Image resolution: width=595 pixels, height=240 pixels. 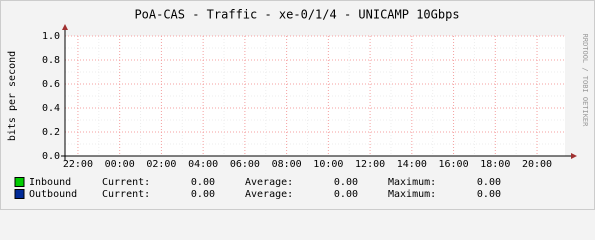 I want to click on x-tick-label: 06:00, so click(x=245, y=164).